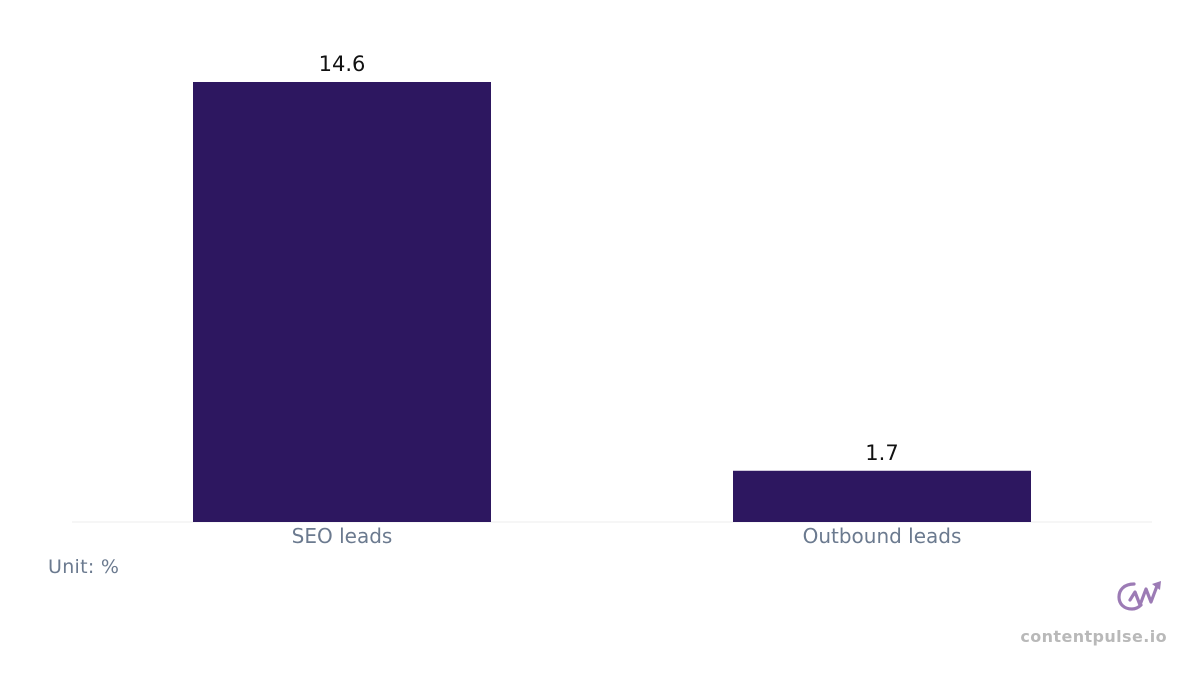 This screenshot has width=1200, height=675. What do you see at coordinates (84, 567) in the screenshot?
I see `unit-label: Unit: %` at bounding box center [84, 567].